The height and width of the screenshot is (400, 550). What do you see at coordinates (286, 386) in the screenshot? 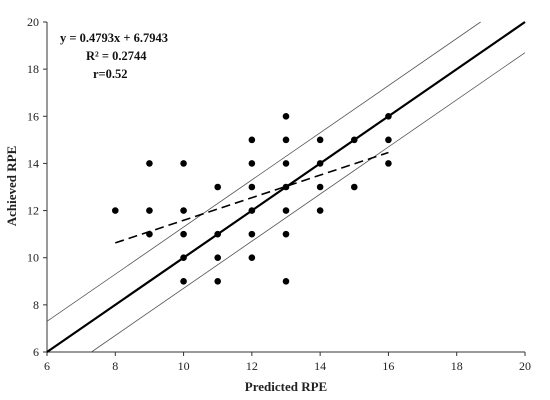
I see `x-axis-title: Predicted RPE` at bounding box center [286, 386].